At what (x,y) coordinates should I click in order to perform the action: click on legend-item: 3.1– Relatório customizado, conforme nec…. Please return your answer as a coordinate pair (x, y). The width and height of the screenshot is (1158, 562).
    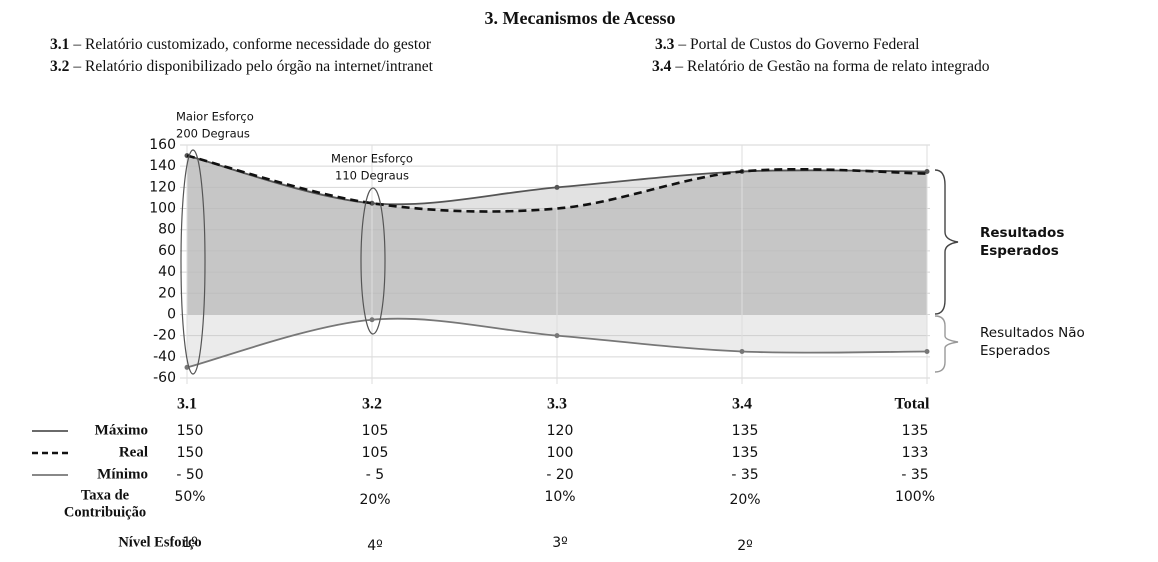
    Looking at the image, I should click on (241, 44).